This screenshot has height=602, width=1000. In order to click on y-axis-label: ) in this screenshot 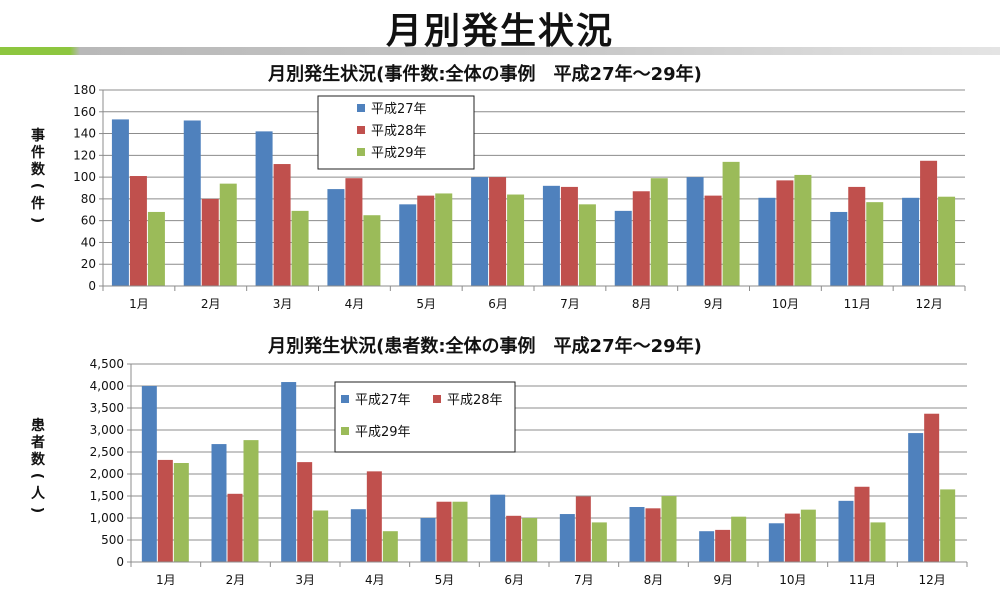, I will do `click(37, 220)`.